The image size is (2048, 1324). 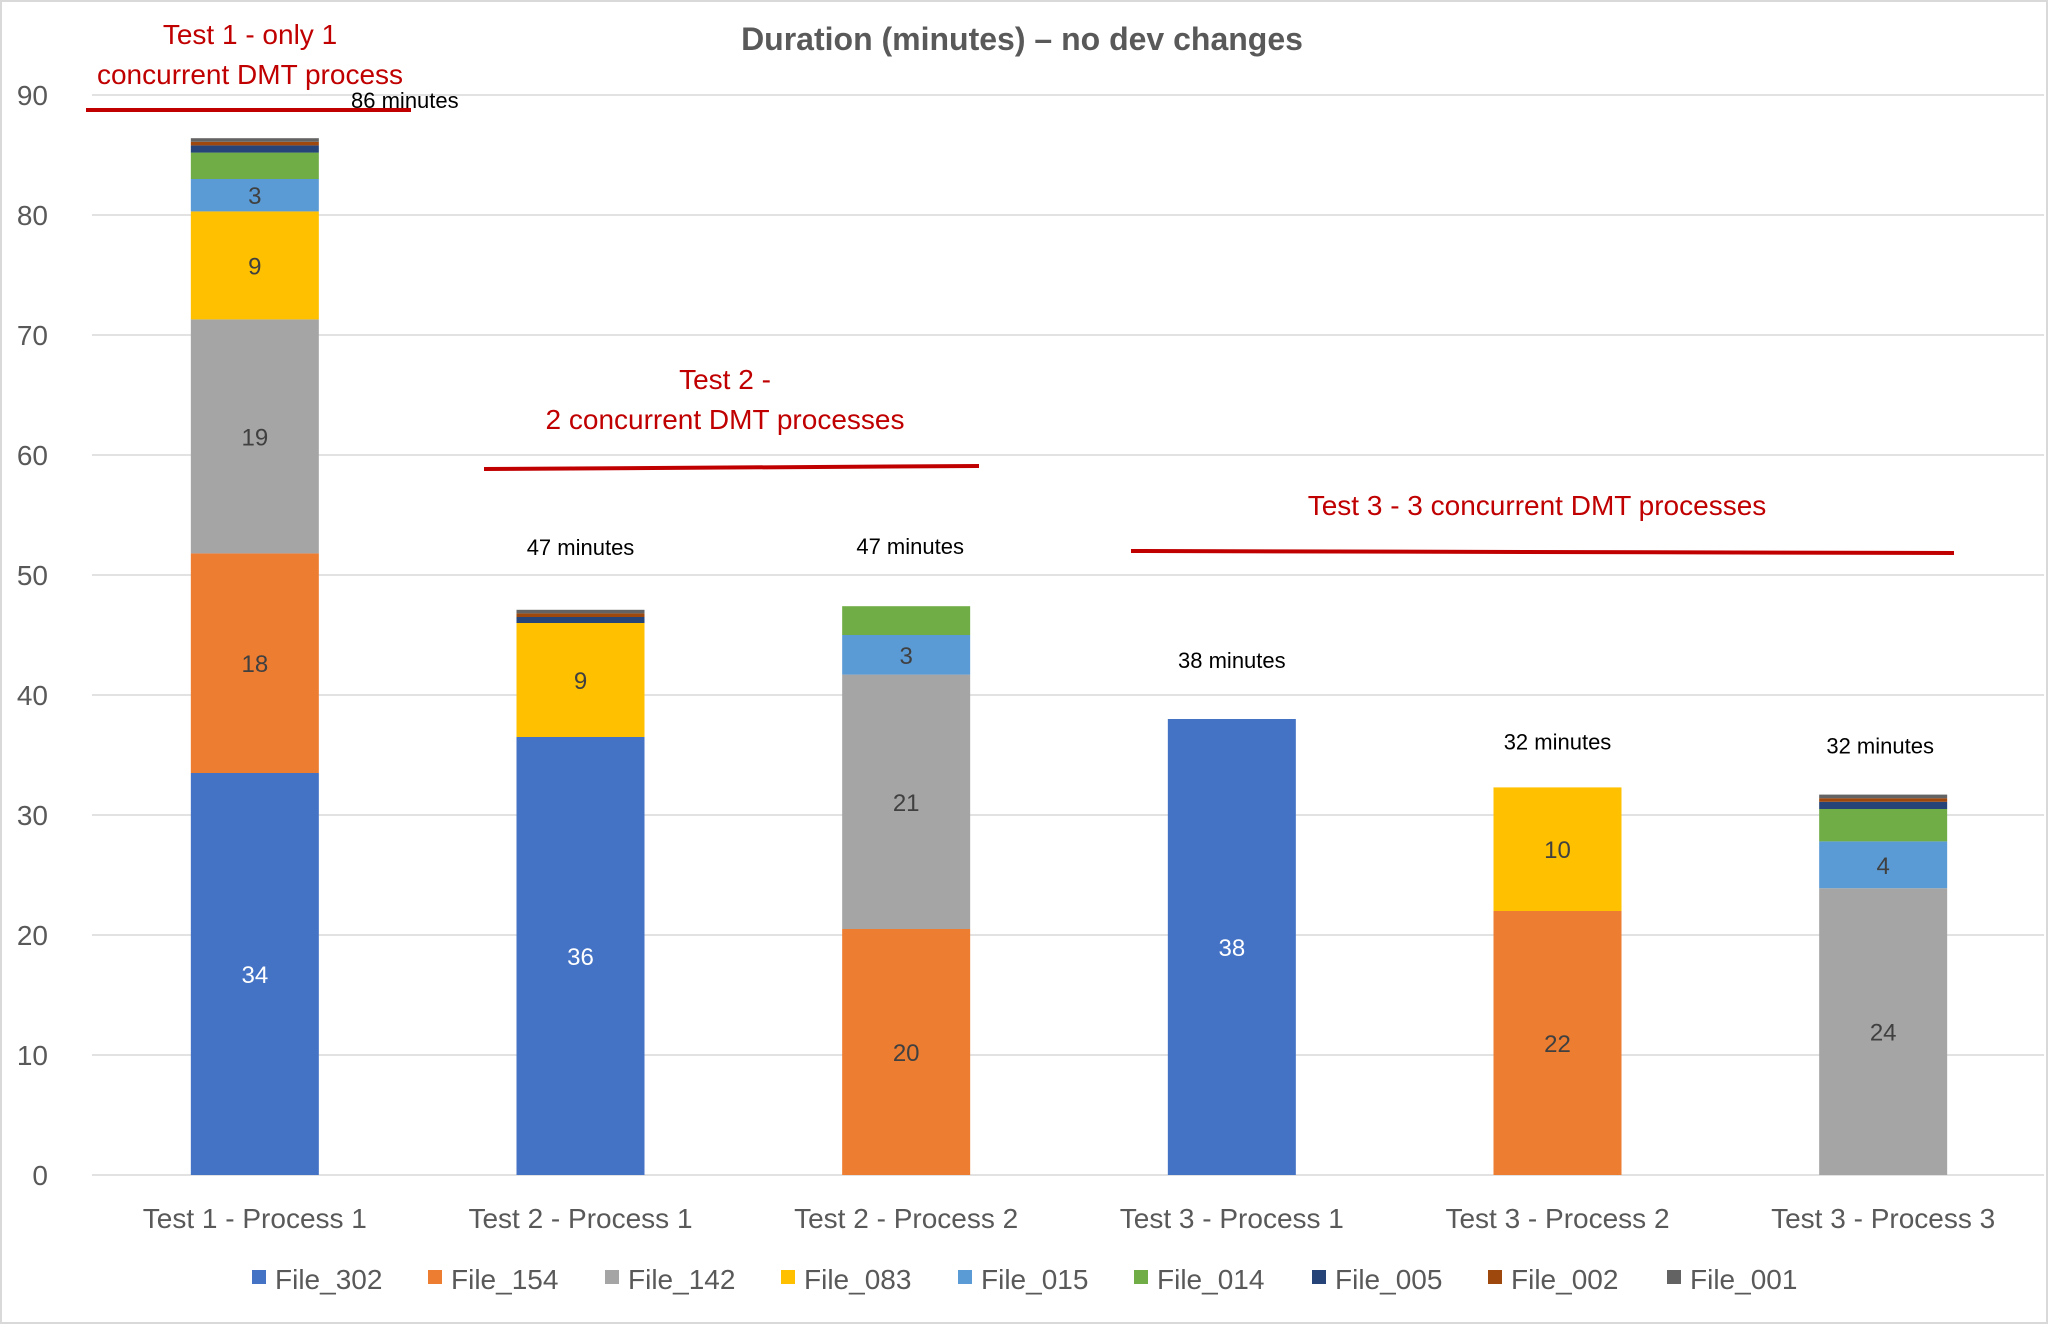 What do you see at coordinates (681, 1279) in the screenshot?
I see `legend-label: File_142` at bounding box center [681, 1279].